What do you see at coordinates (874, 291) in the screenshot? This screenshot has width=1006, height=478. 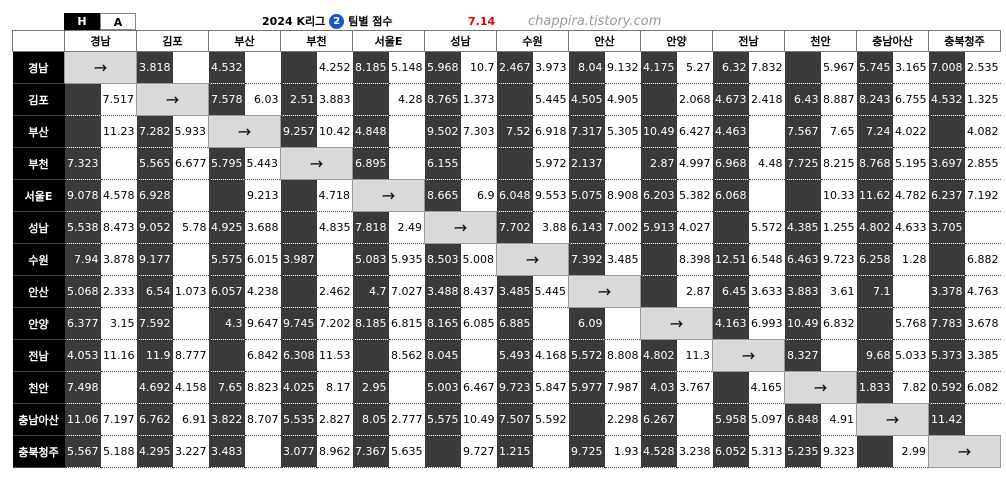 I see `home-score: 7.1` at bounding box center [874, 291].